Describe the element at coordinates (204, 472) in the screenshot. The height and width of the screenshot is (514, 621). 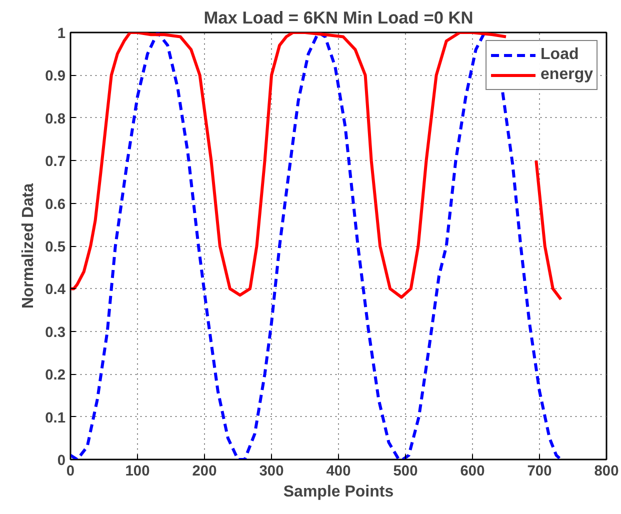
I see `x-tick-label: 200` at that location.